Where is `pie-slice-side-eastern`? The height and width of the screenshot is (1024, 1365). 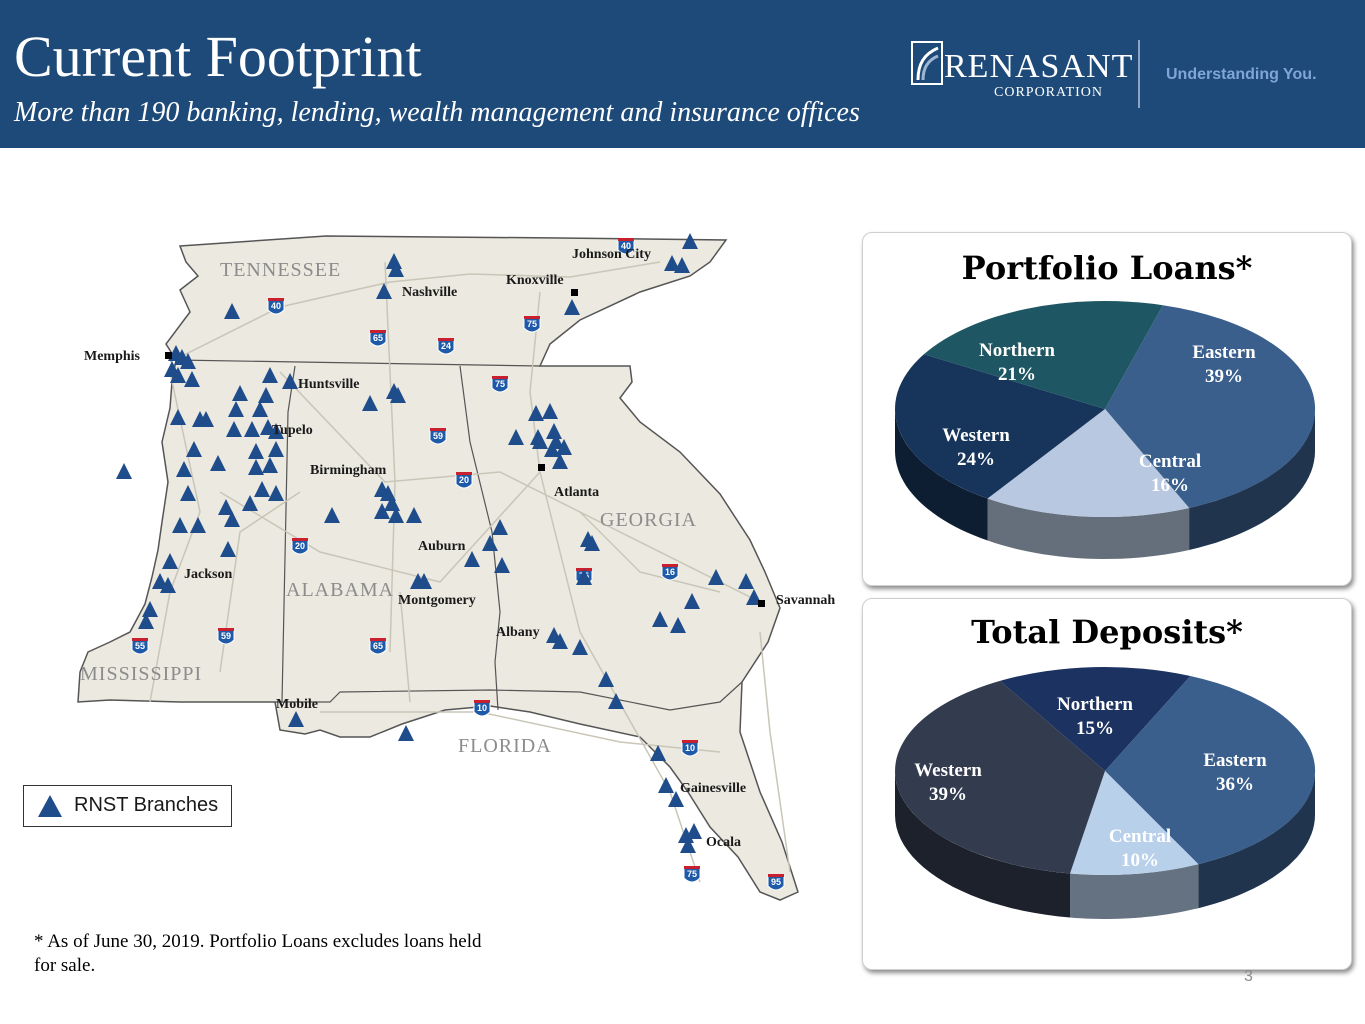
pie-slice-side-eastern is located at coordinates (1256, 840).